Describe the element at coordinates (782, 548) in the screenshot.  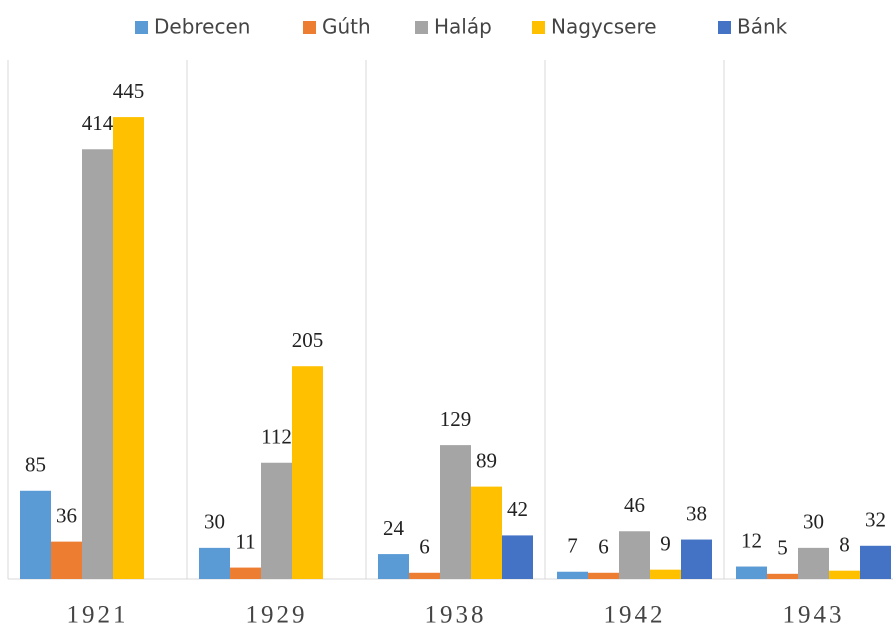
I see `data-label: 5` at that location.